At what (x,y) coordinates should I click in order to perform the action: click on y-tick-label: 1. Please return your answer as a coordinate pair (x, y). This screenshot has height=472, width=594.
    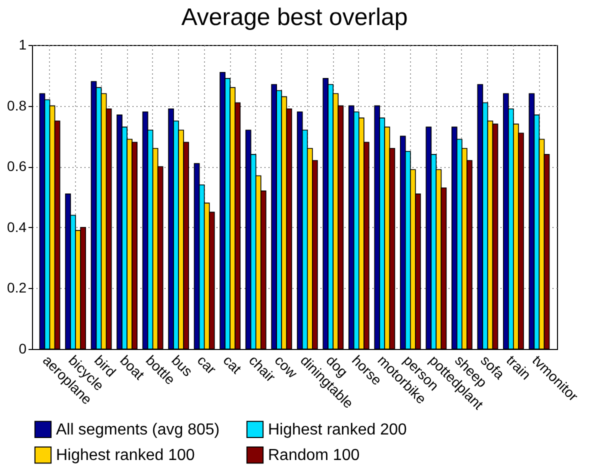
    Looking at the image, I should click on (22, 44).